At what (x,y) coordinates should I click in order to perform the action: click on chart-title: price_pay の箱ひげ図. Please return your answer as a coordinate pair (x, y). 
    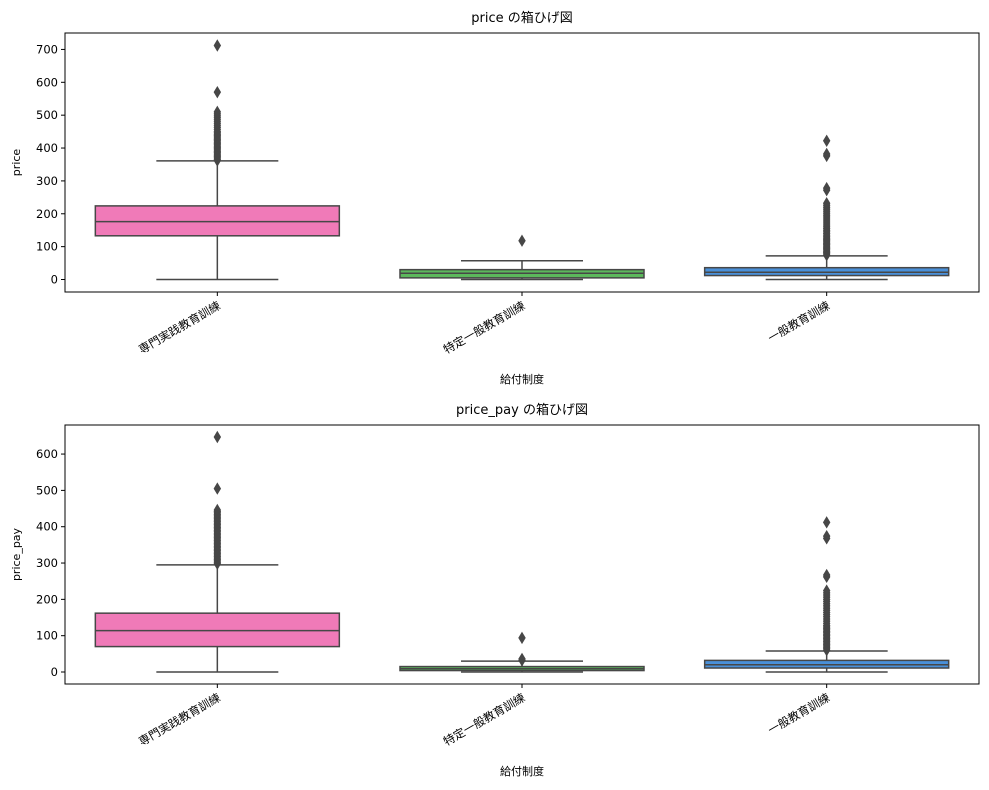
    Looking at the image, I should click on (522, 410).